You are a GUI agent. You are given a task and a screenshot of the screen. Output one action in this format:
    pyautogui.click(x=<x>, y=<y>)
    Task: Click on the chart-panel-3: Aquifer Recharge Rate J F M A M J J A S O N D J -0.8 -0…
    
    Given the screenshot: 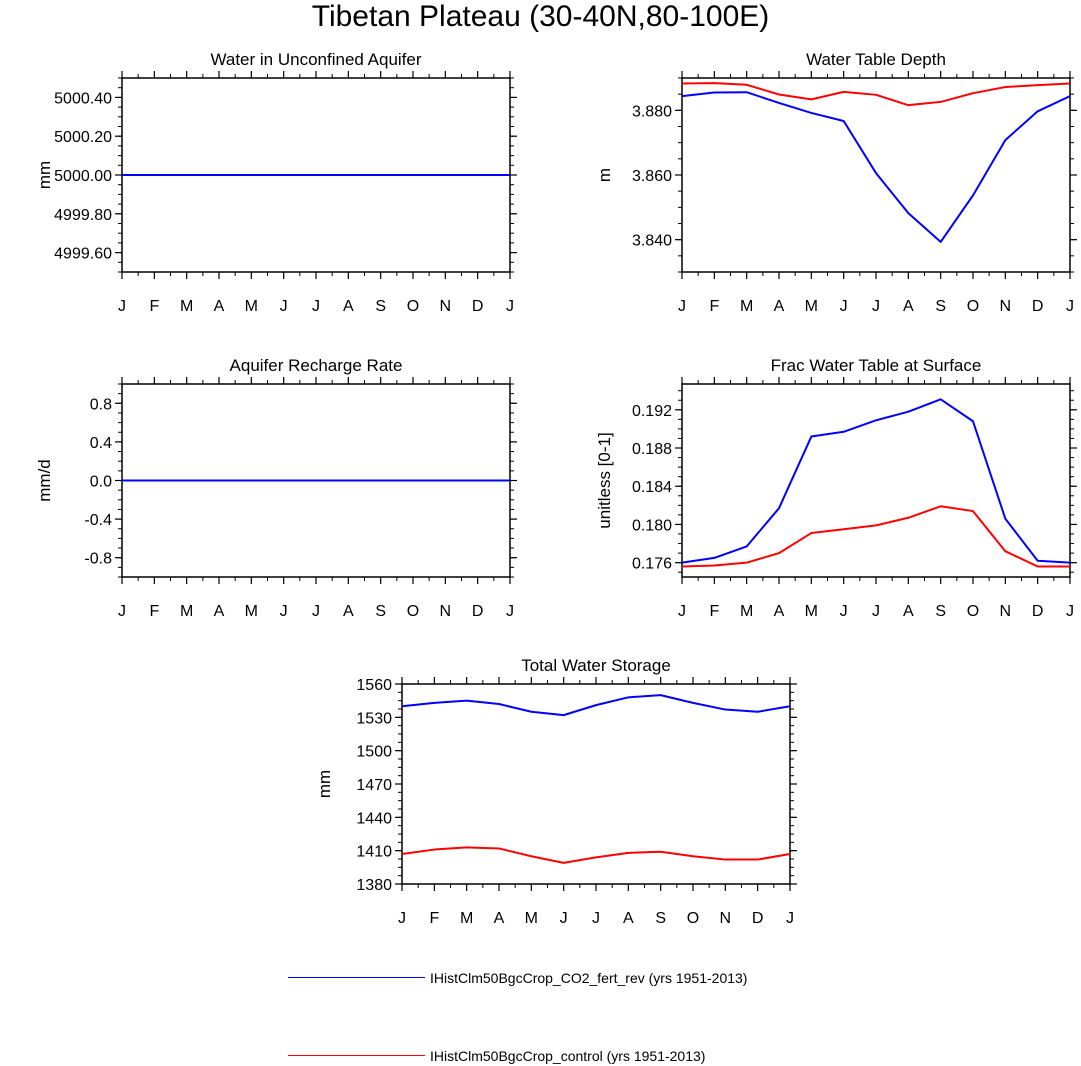 What is the action you would take?
    pyautogui.click(x=276, y=488)
    